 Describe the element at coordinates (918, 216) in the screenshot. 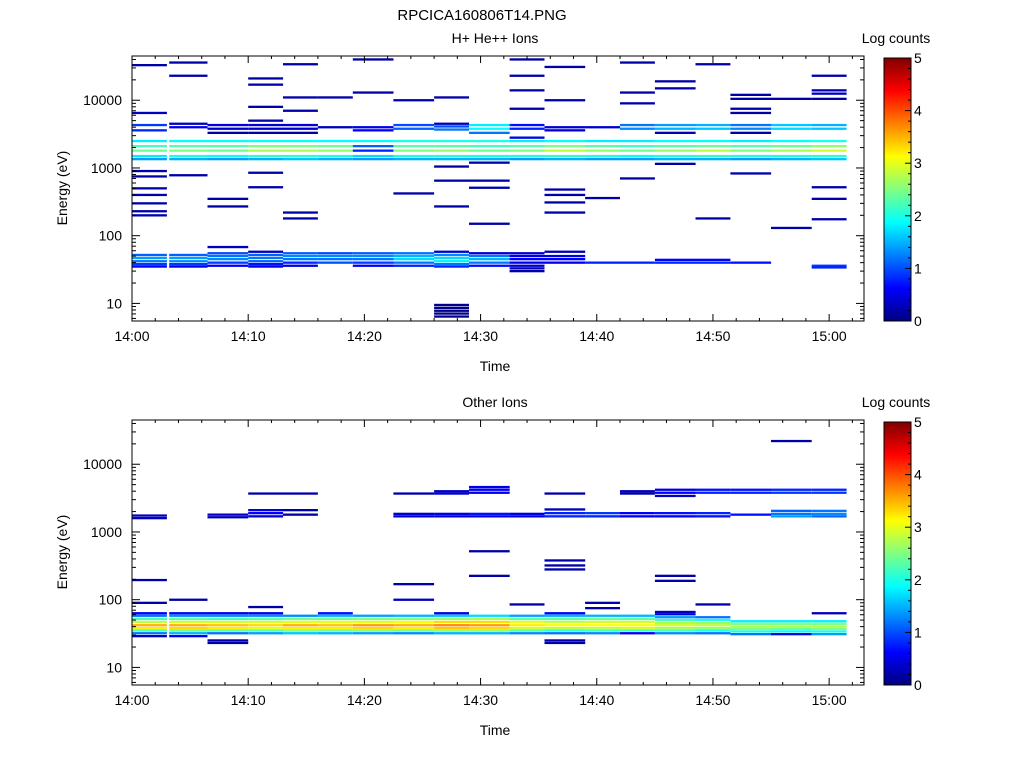

I see `colorbar-tick-label: 2` at that location.